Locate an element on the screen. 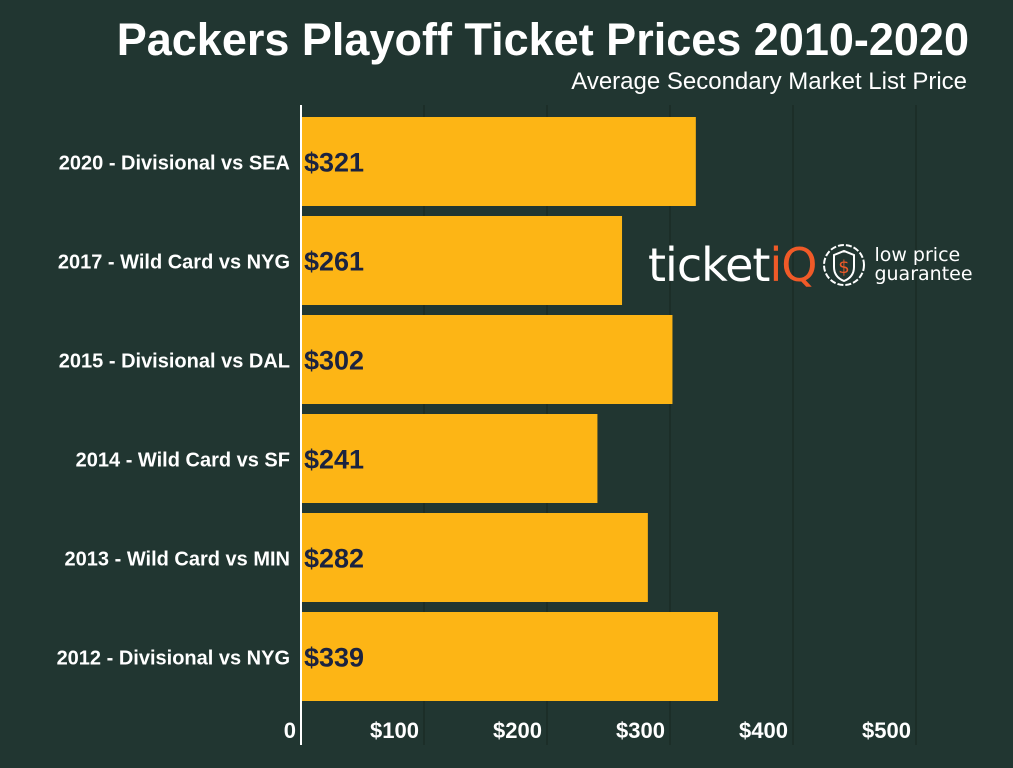 The image size is (1013, 768). category-label: 2015 - Divisional vs DAL is located at coordinates (174, 362).